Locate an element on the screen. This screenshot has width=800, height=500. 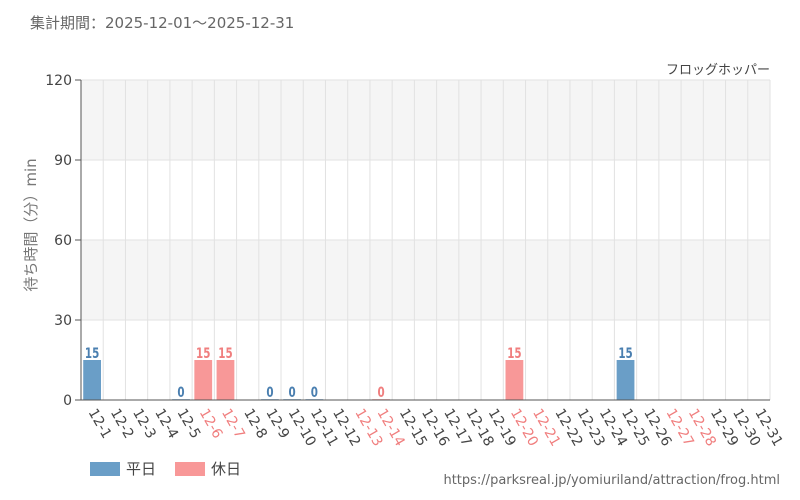
legend-label-holiday: 休日 is located at coordinates (226, 469).